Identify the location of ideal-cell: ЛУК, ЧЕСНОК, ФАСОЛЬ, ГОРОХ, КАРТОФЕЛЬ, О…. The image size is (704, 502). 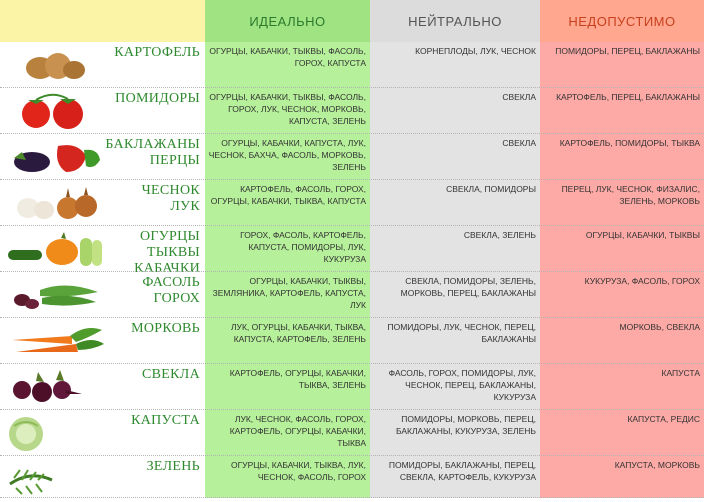
(297, 431).